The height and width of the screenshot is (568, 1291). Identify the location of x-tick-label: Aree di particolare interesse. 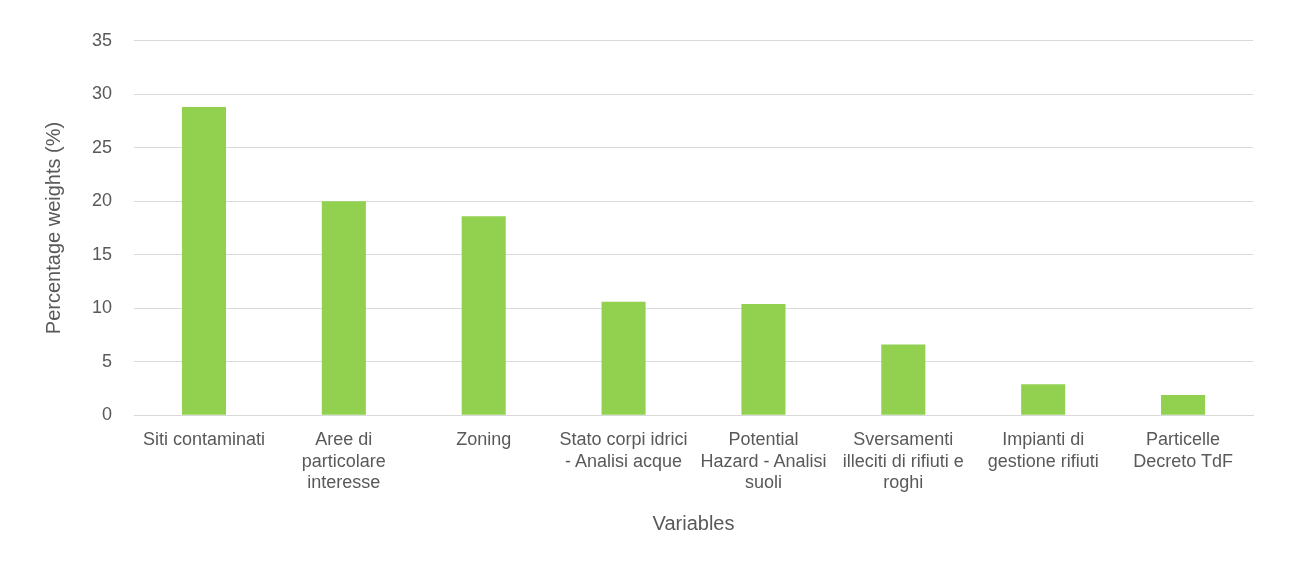
(343, 460).